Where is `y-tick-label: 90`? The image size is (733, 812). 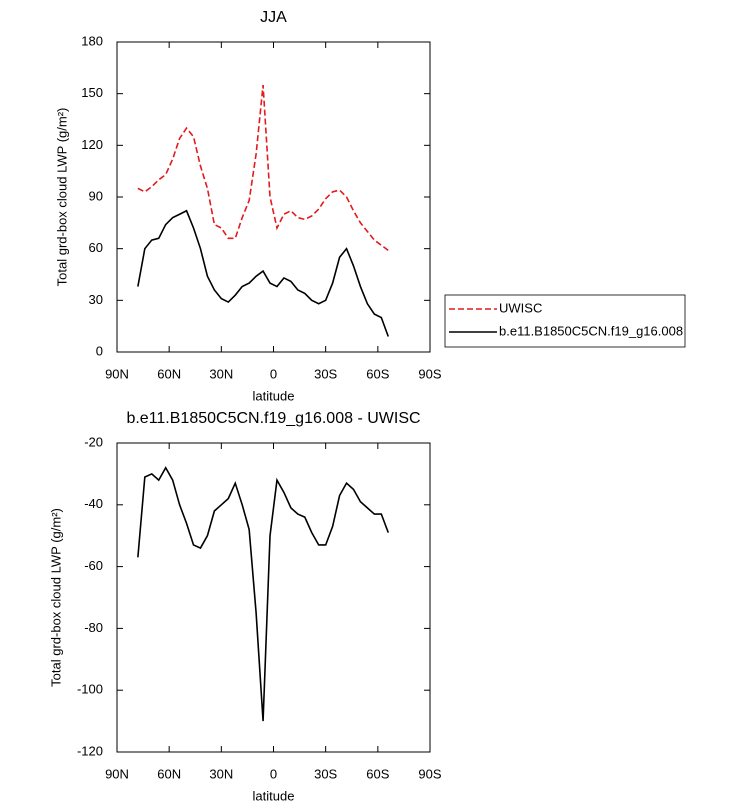
y-tick-label: 90 is located at coordinates (96, 195).